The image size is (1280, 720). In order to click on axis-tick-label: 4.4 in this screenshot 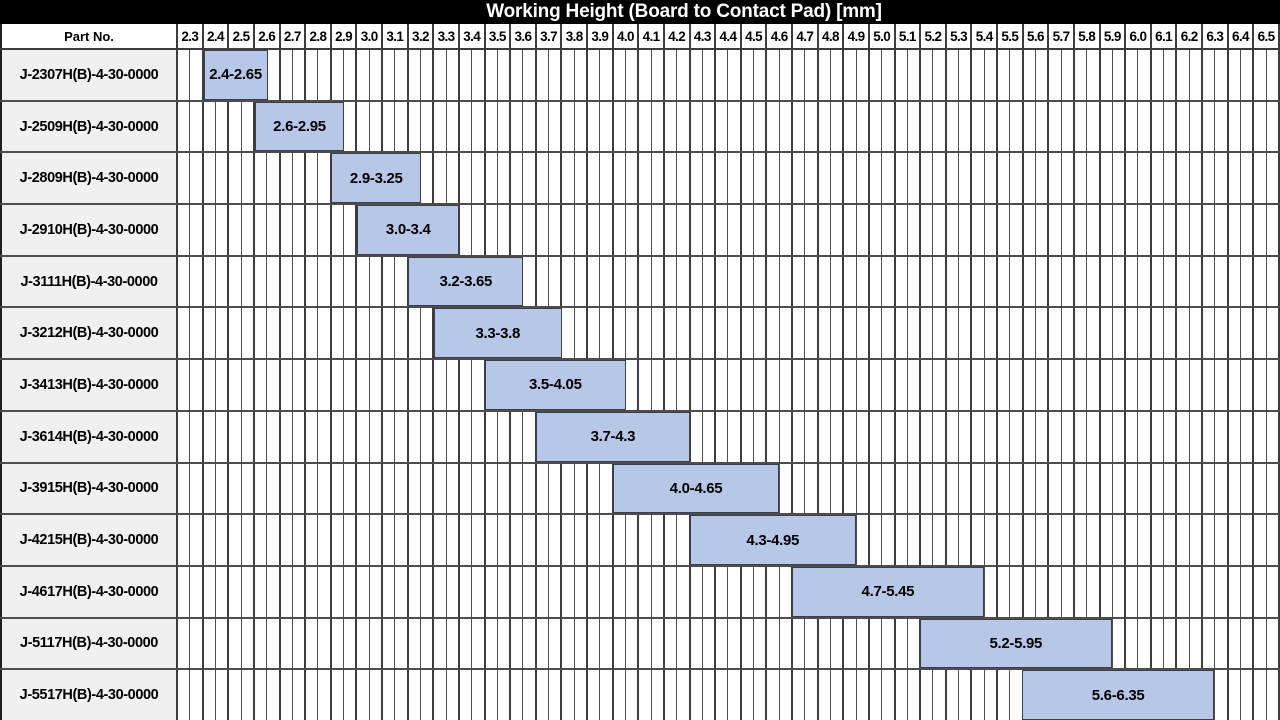, I will do `click(727, 36)`.